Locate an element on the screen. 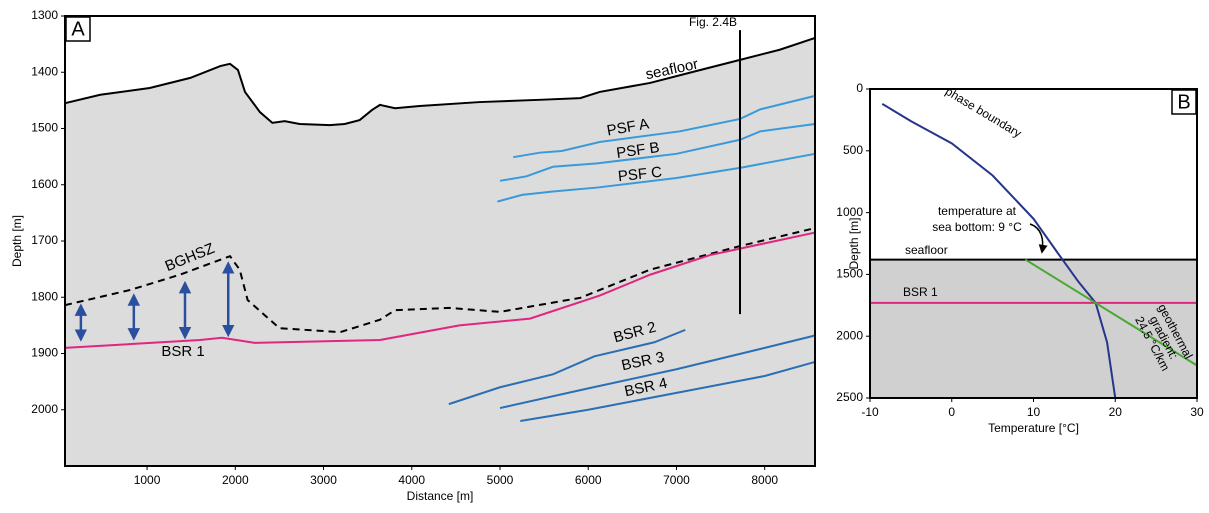 This screenshot has height=513, width=1209. x-tick-label: 1000 is located at coordinates (147, 480).